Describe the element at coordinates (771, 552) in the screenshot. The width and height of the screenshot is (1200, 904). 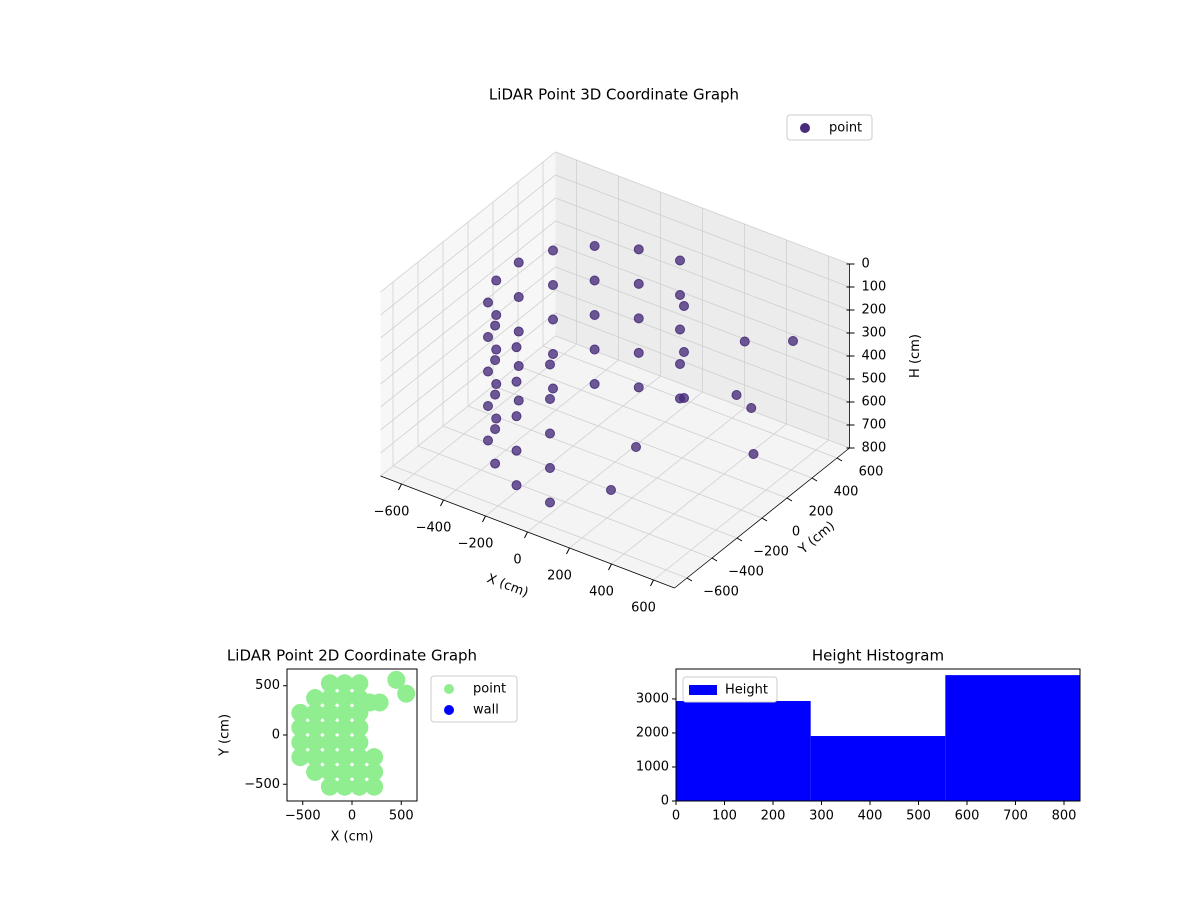
I see `y-tick-label: −200` at that location.